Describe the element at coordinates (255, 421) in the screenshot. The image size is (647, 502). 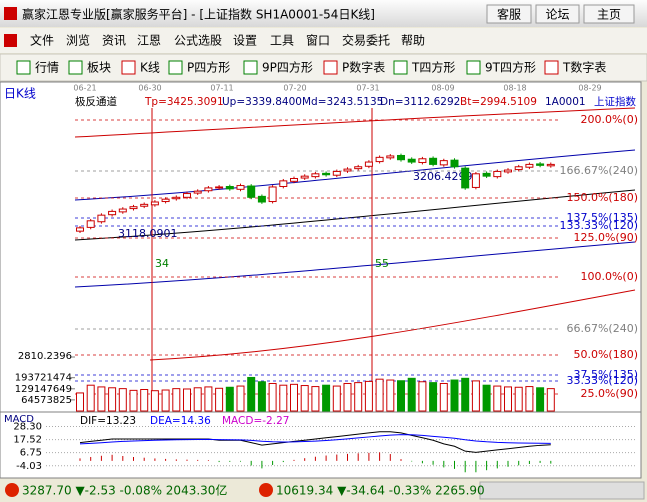
I see `legend-entry: MACD=-2.27` at that location.